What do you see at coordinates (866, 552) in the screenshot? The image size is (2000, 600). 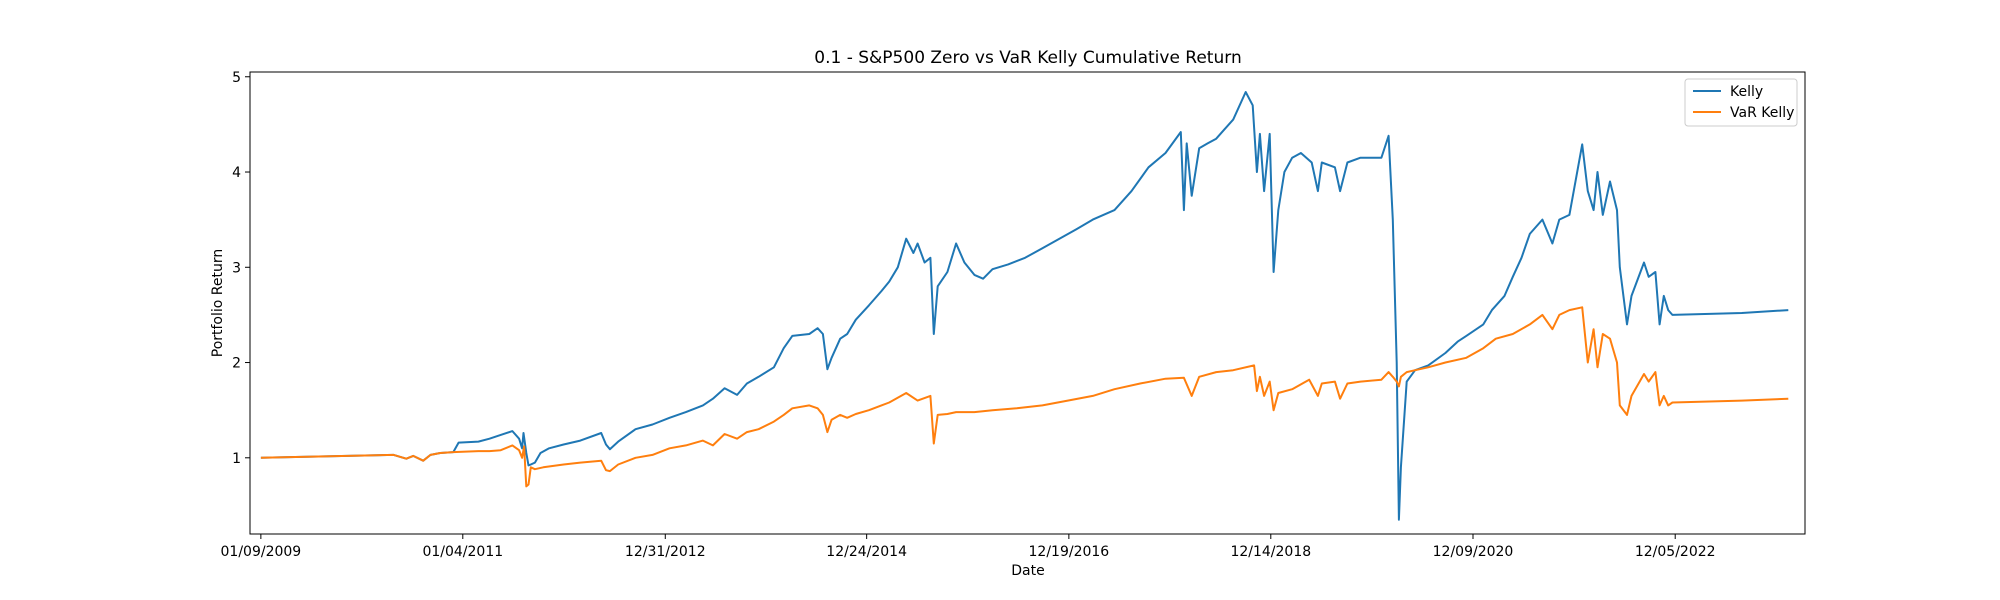 I see `x-tick-label: 12/24/2014` at bounding box center [866, 552].